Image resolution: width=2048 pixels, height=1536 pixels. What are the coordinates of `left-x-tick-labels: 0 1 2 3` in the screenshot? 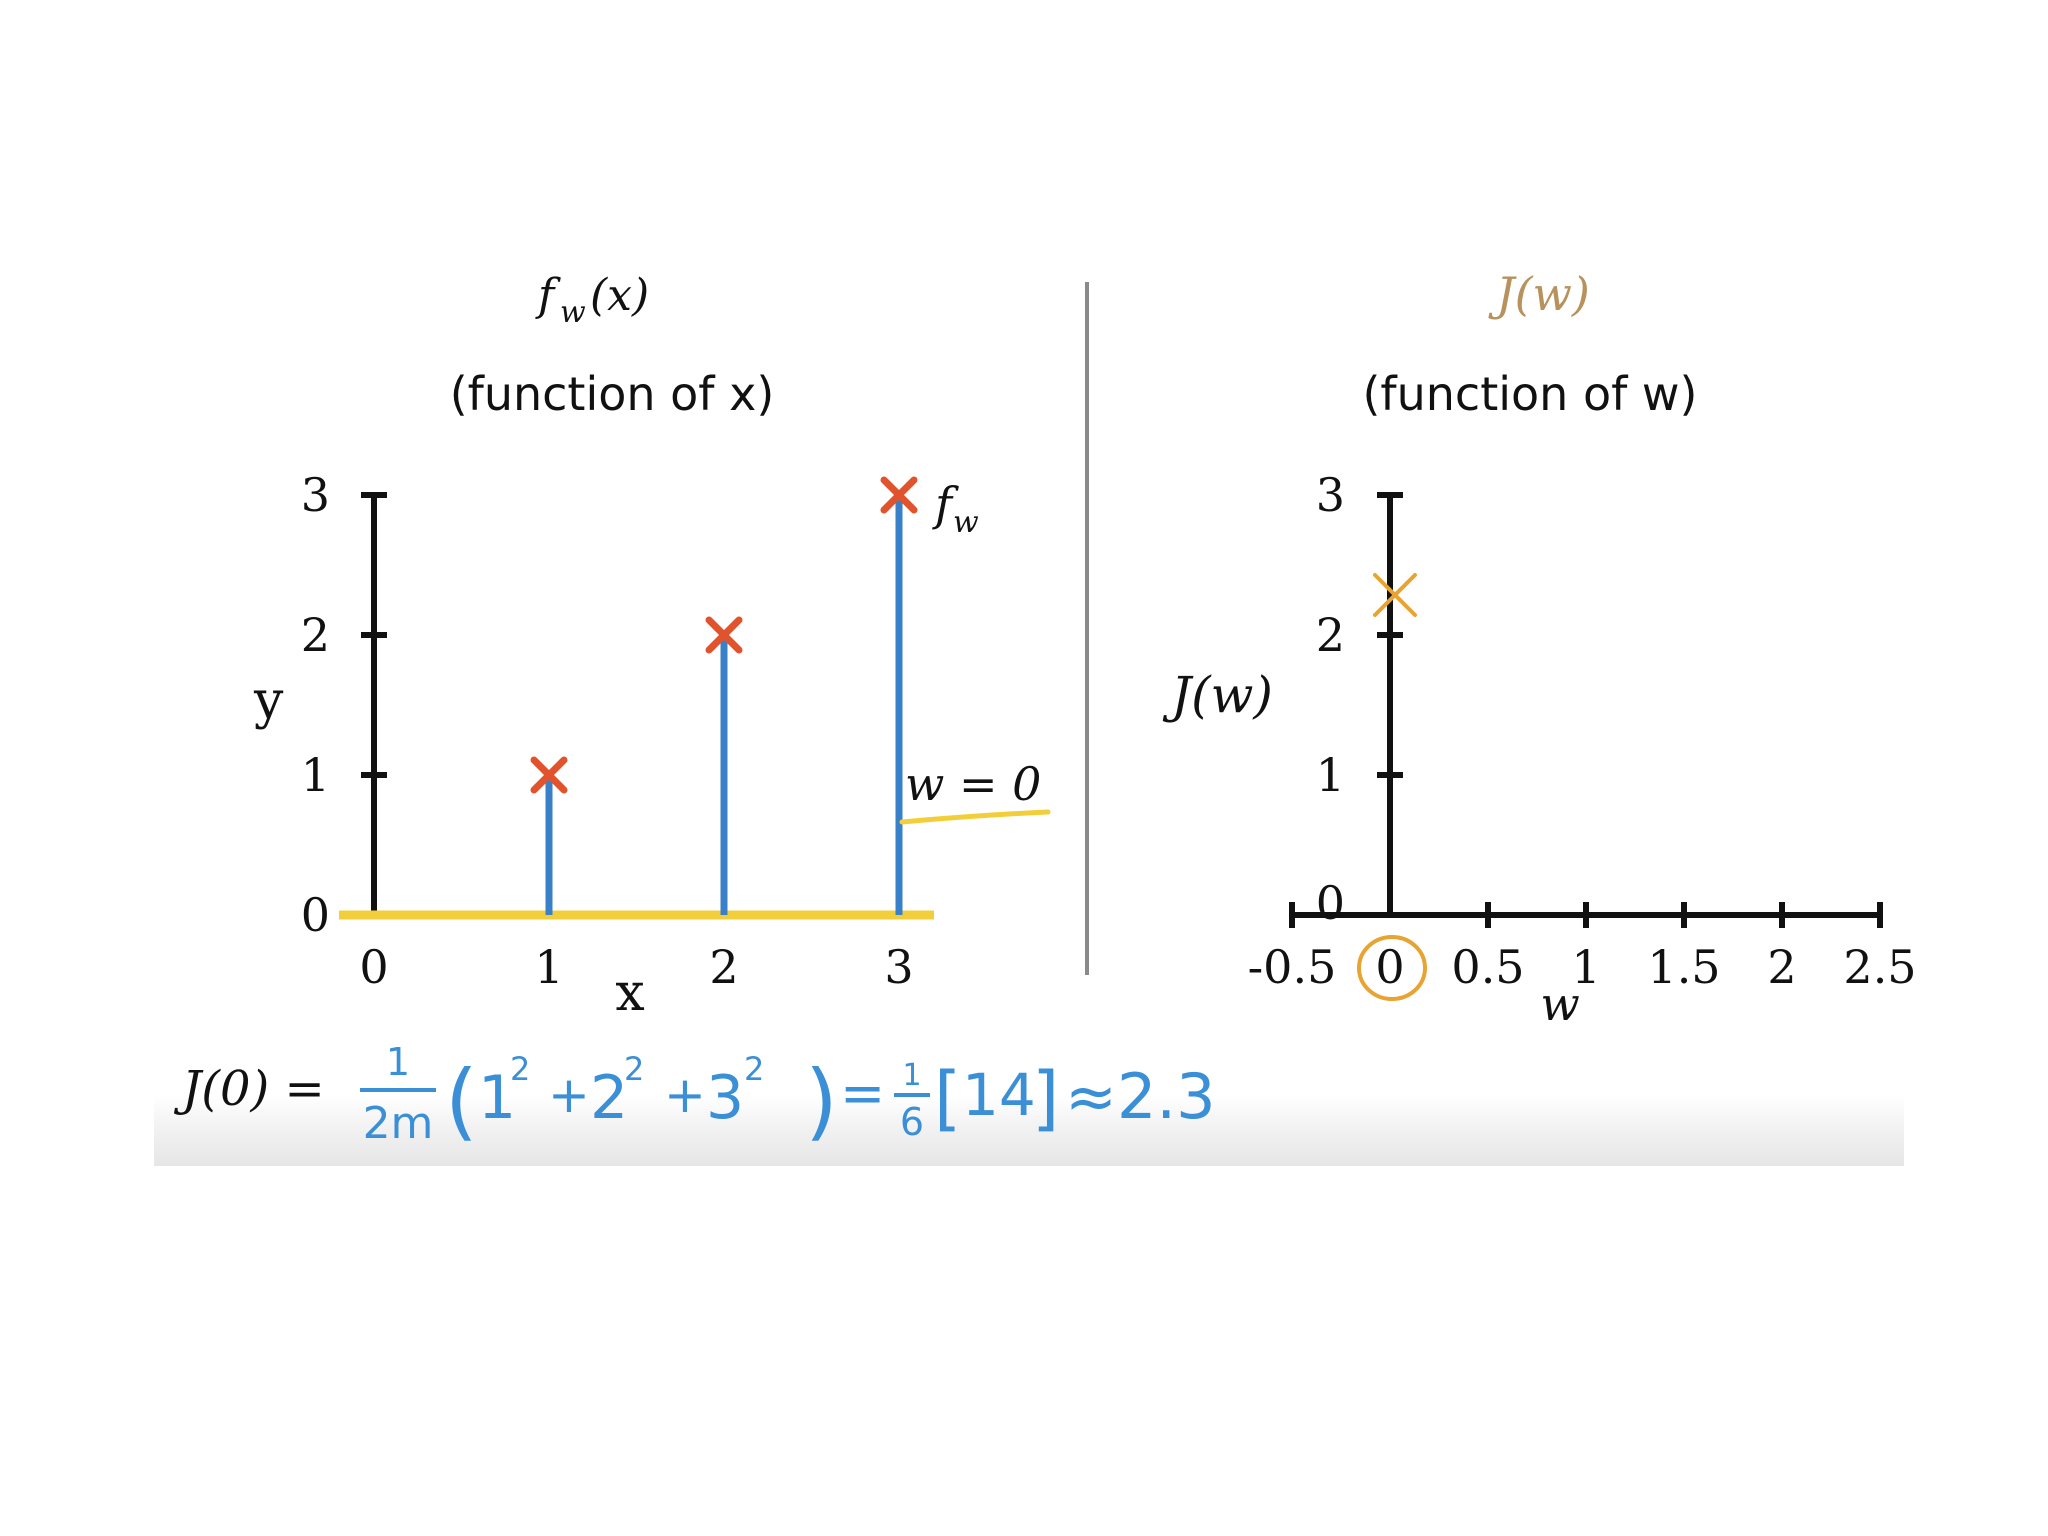 It's located at (636, 967).